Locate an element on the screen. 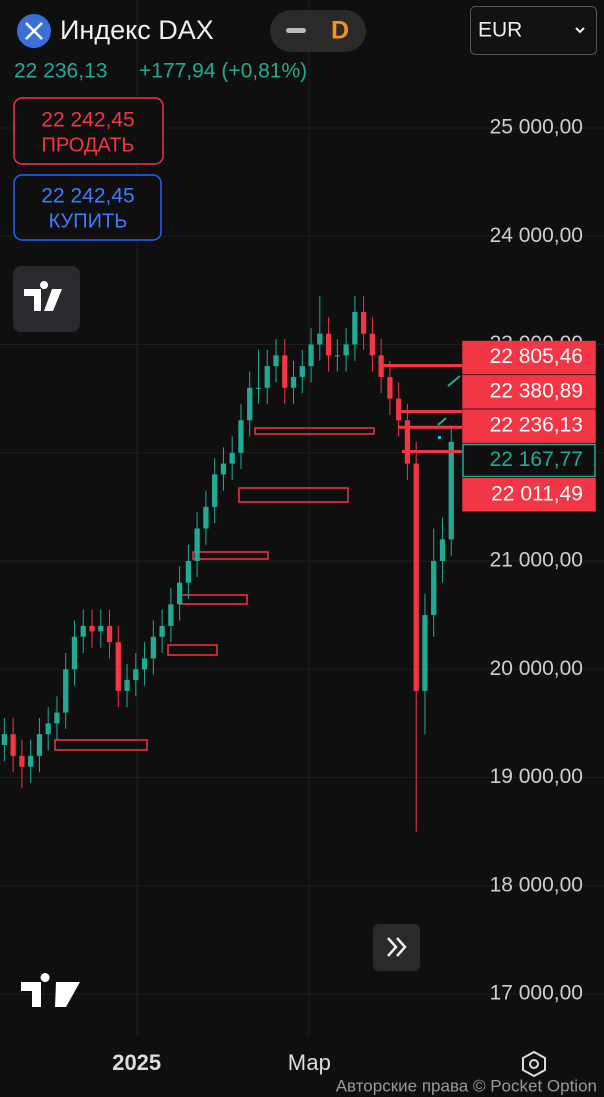  buy-label: КУПИТЬ is located at coordinates (88, 221).